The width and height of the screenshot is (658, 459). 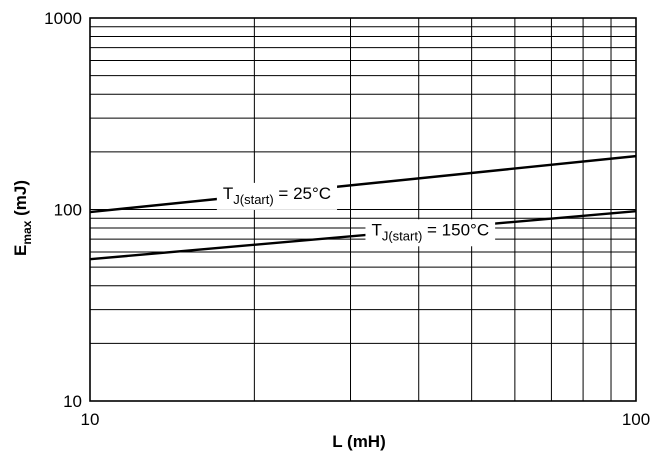 What do you see at coordinates (356, 214) in the screenshot?
I see `series-labels: TJ(start) = 25°CTJ(start) = 150°C` at bounding box center [356, 214].